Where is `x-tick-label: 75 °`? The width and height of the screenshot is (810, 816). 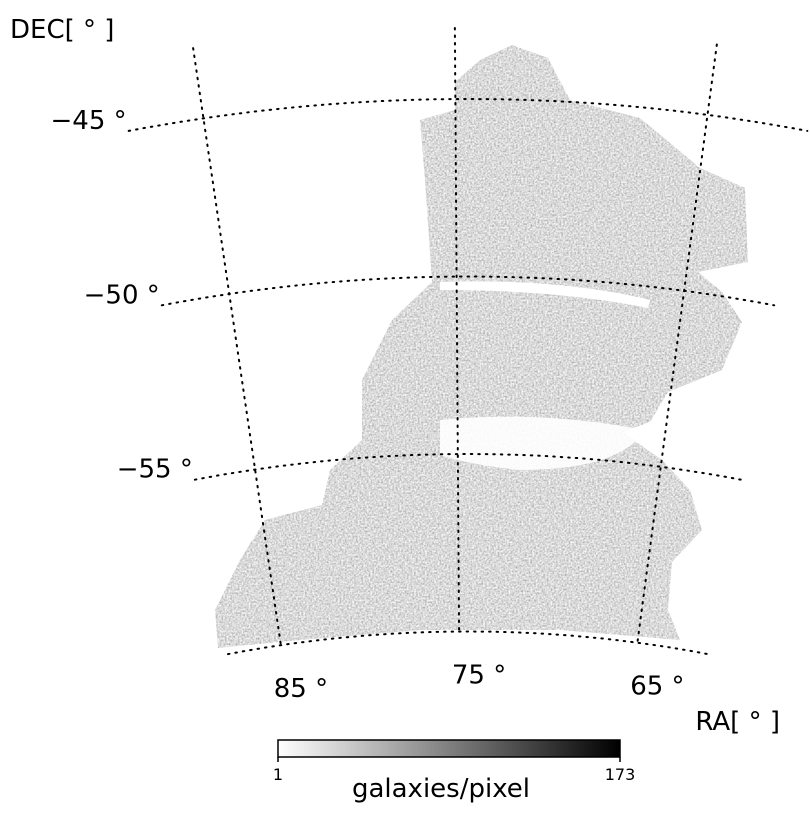
x-tick-label: 75 ° is located at coordinates (479, 676).